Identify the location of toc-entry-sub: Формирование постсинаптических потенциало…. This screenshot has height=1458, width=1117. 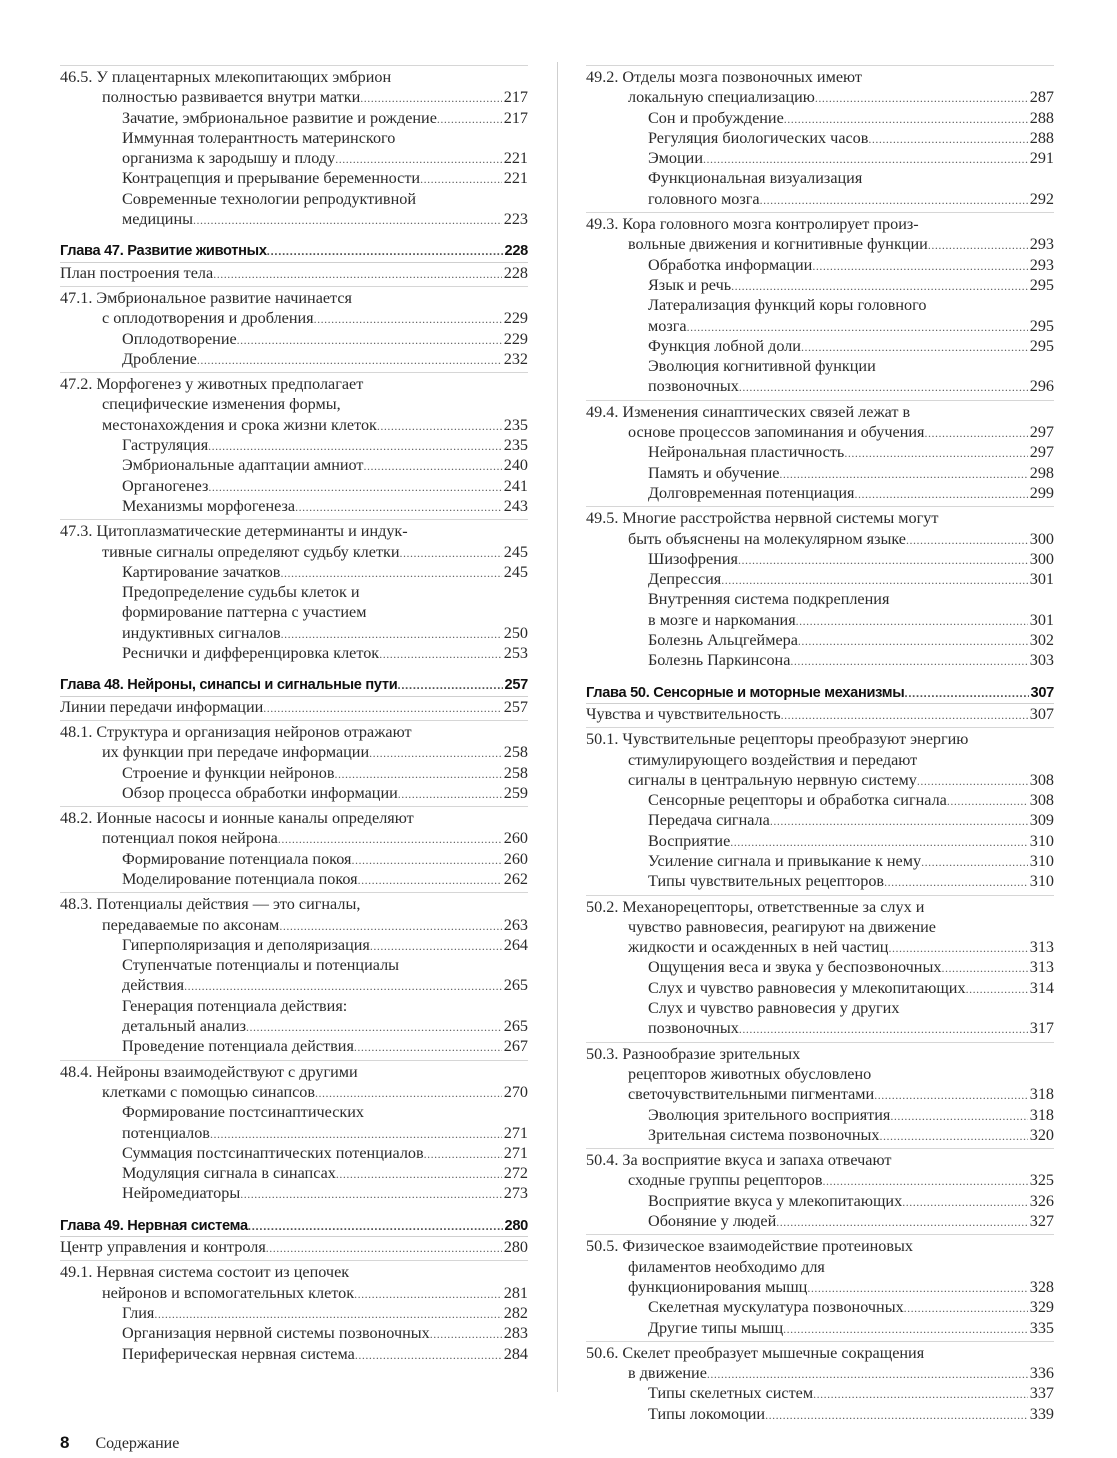
(294, 1122).